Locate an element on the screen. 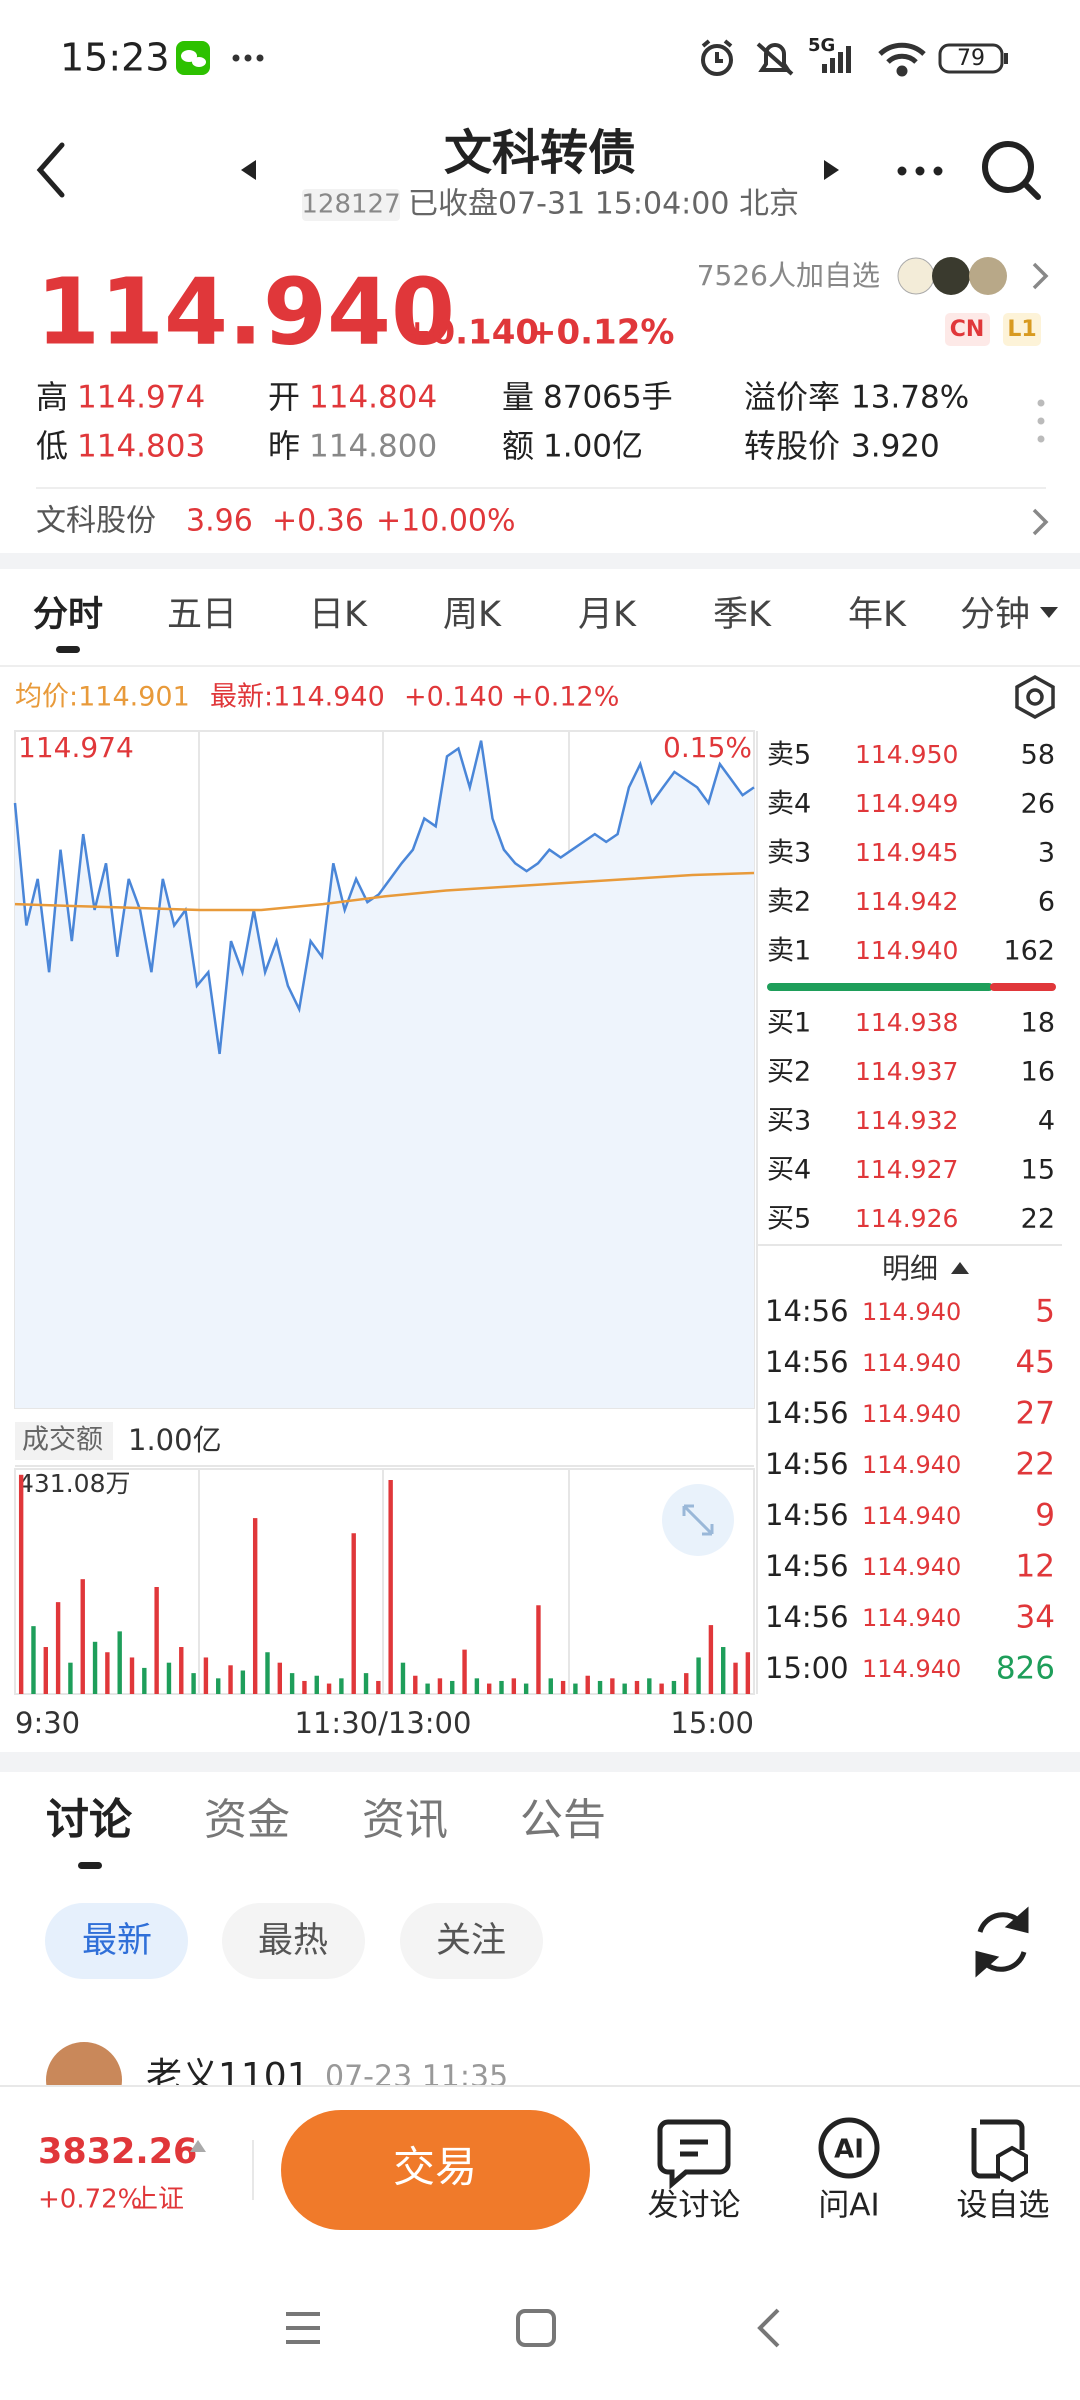 Image resolution: width=1080 pixels, height=2400 pixels. nav-back is located at coordinates (768, 2328).